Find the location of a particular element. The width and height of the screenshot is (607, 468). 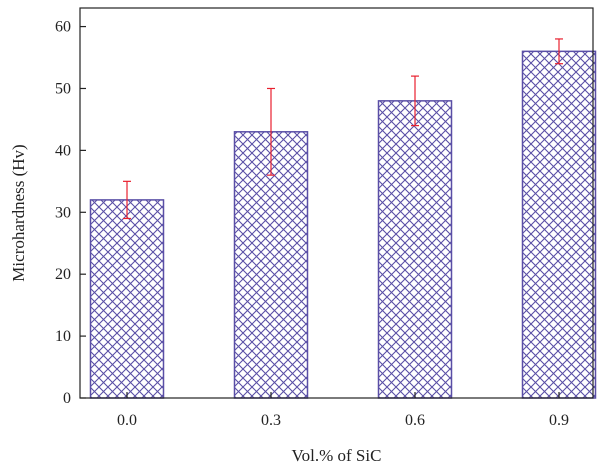

bar-0.0 is located at coordinates (127, 299).